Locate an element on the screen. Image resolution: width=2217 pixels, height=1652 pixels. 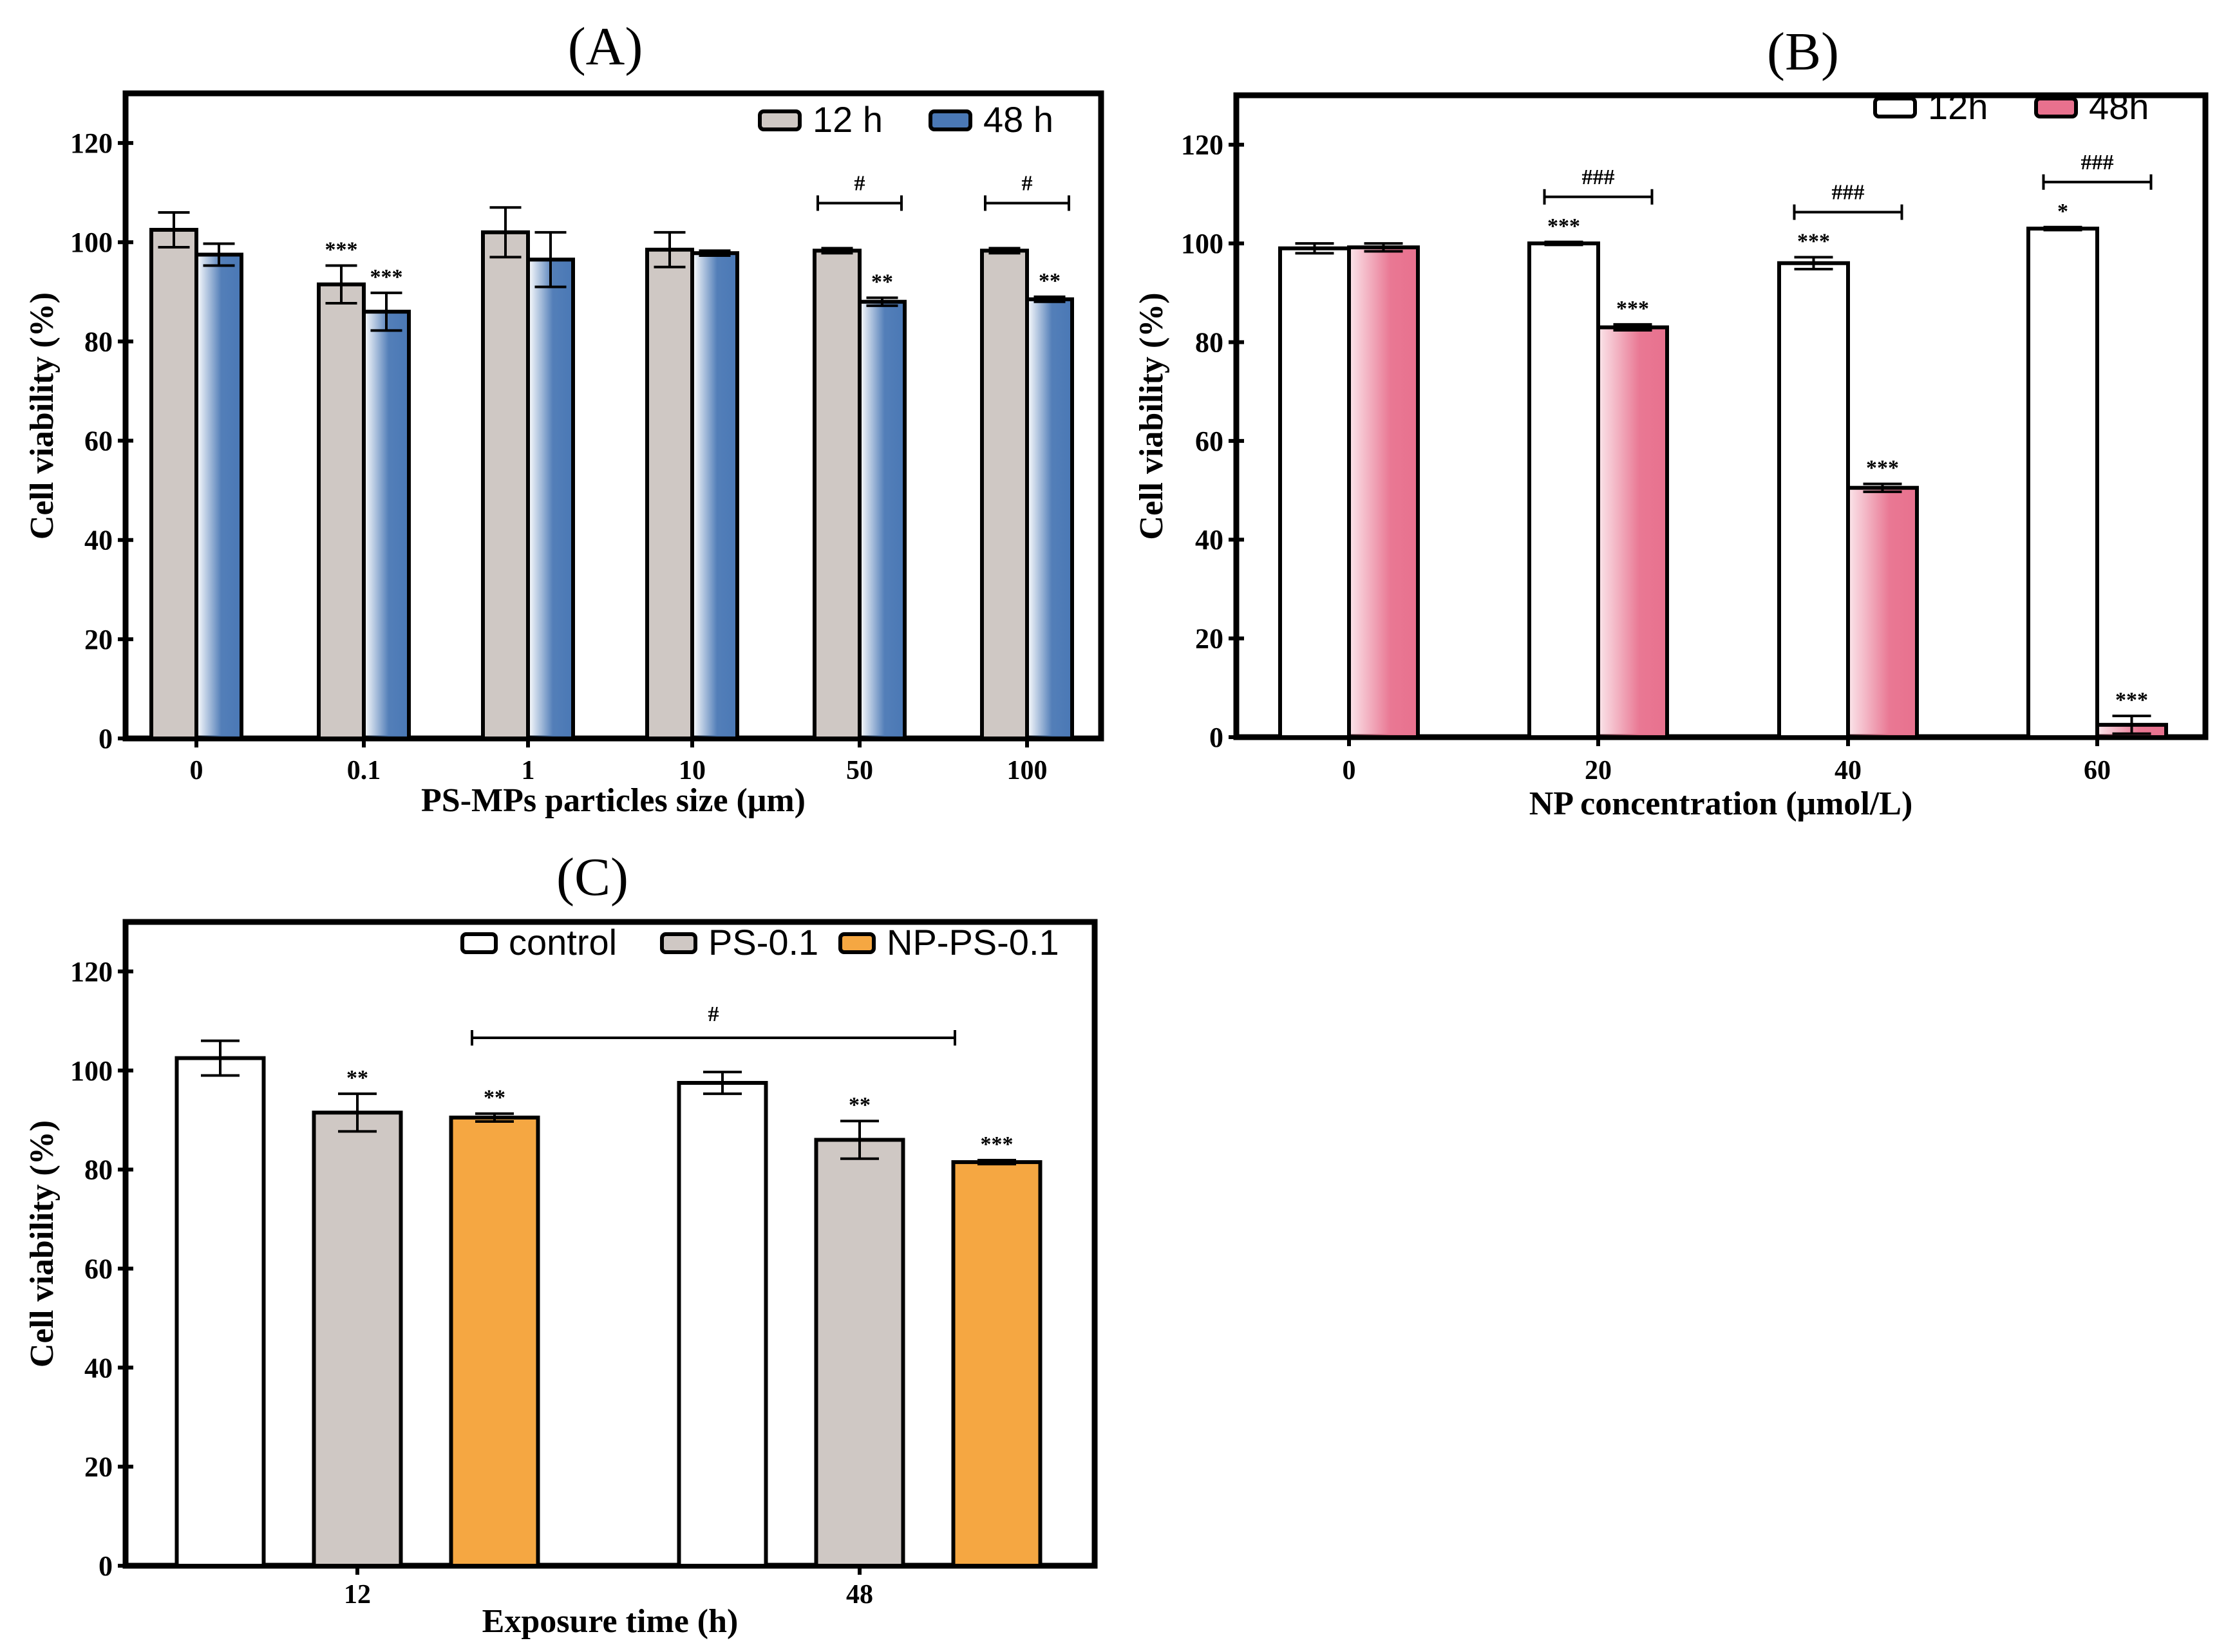
x-tick-label: 60 is located at coordinates (2097, 770).